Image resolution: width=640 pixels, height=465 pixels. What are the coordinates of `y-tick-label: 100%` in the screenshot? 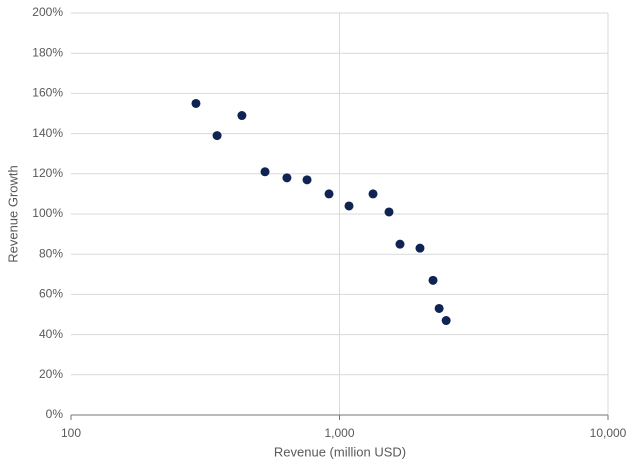 It's located at (47, 213).